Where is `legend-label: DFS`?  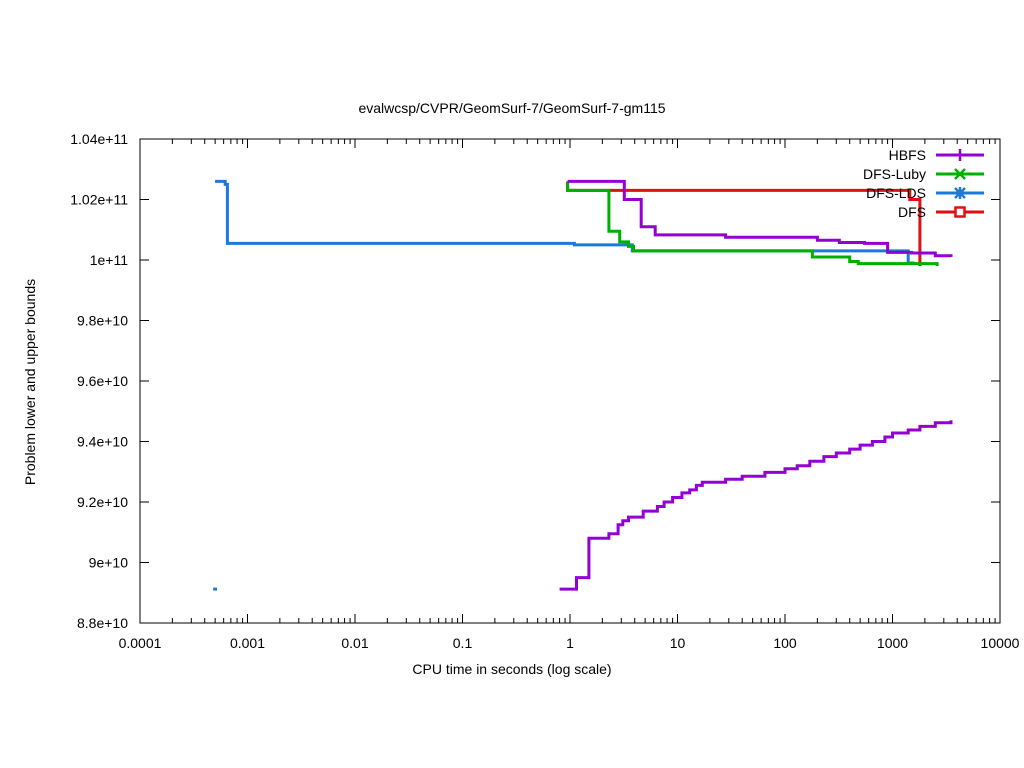
legend-label: DFS is located at coordinates (912, 212).